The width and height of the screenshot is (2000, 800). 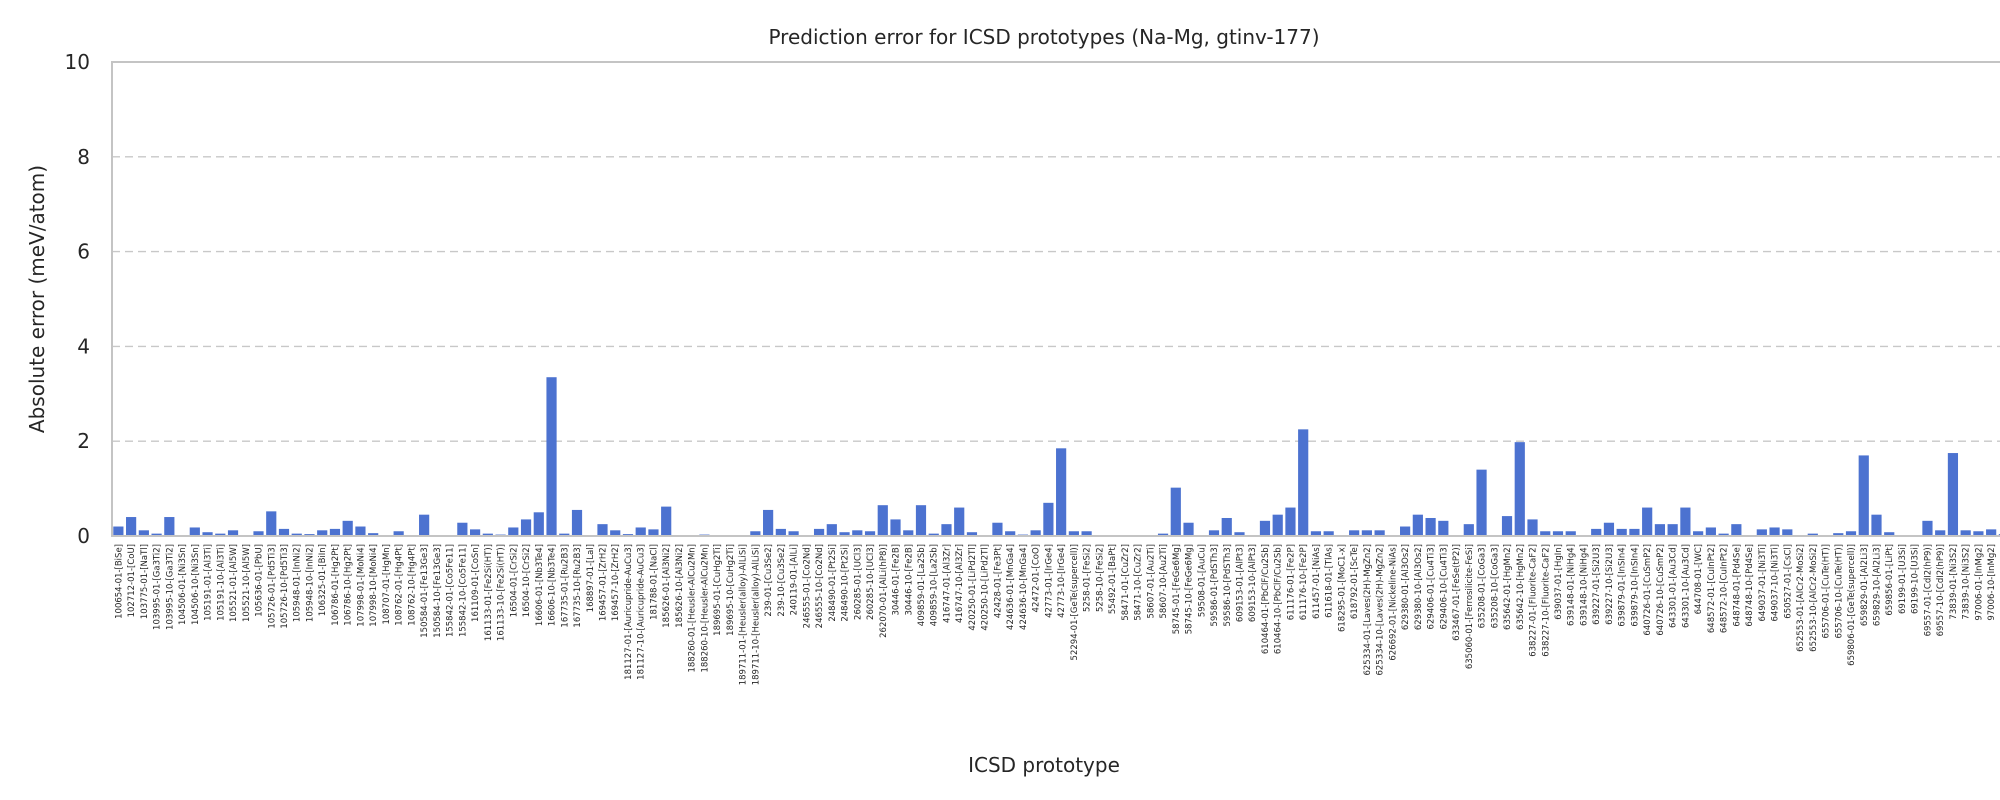 I want to click on x-tick-label: 97006-10-[InMg2], so click(x=1992, y=582).